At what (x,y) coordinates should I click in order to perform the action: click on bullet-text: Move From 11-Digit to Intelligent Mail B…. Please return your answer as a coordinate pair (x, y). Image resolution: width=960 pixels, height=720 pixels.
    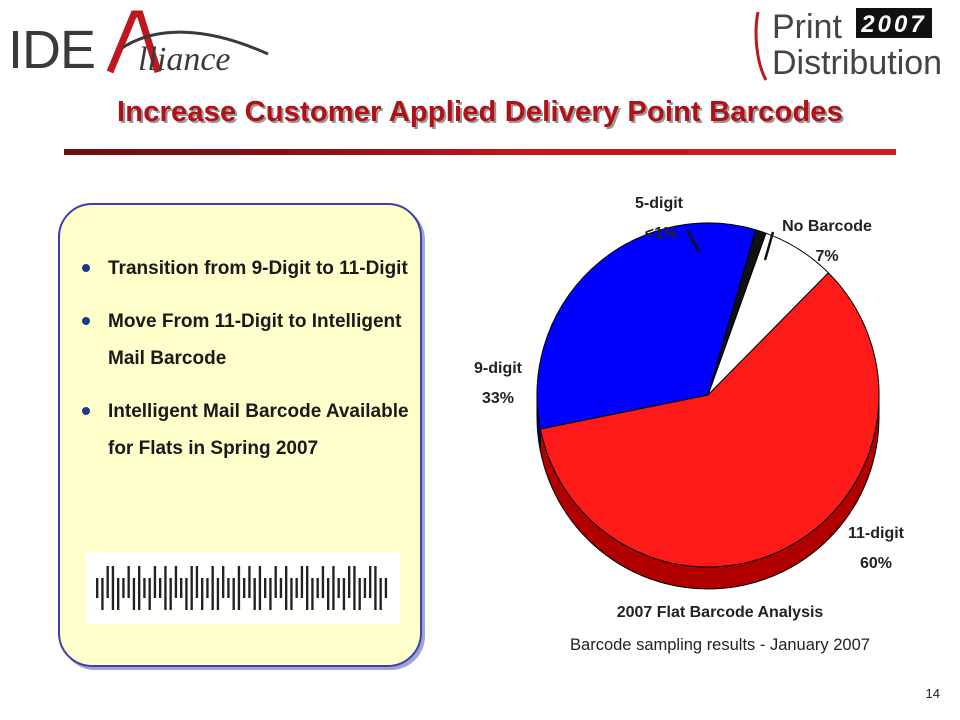
    Looking at the image, I should click on (255, 340).